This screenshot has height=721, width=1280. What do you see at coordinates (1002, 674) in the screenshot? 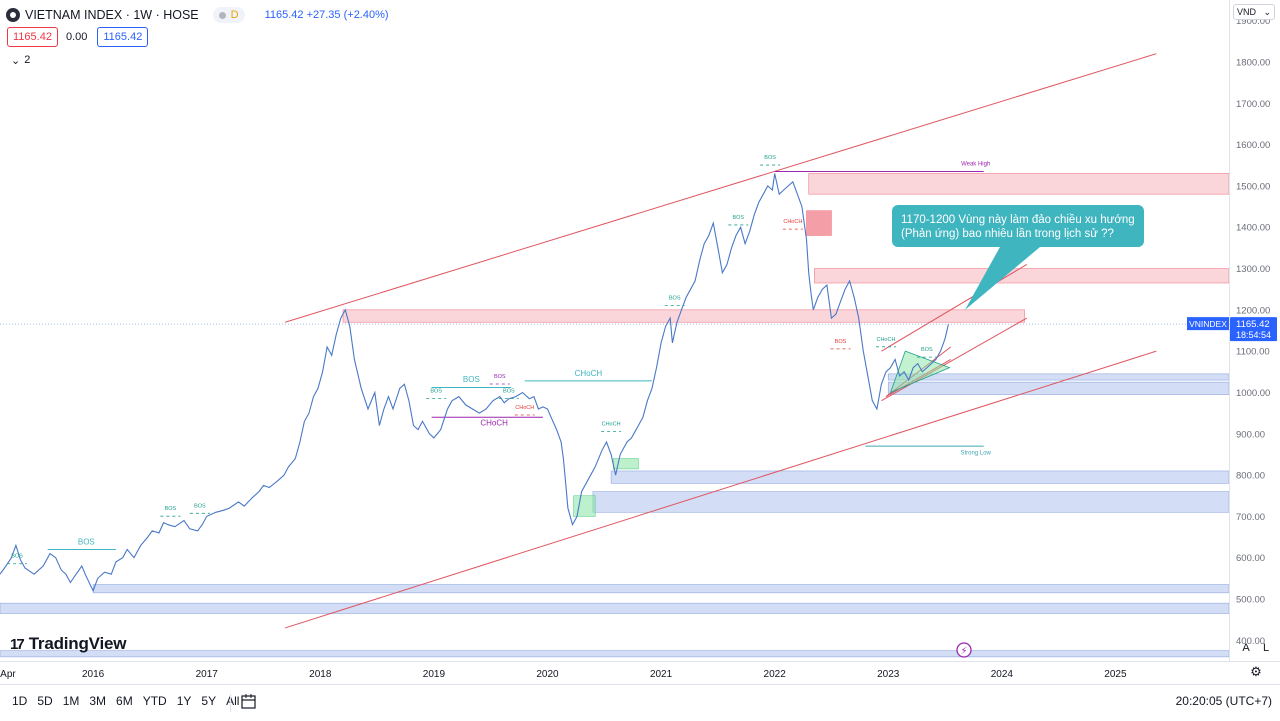
I see `x-tick-label: 2024` at bounding box center [1002, 674].